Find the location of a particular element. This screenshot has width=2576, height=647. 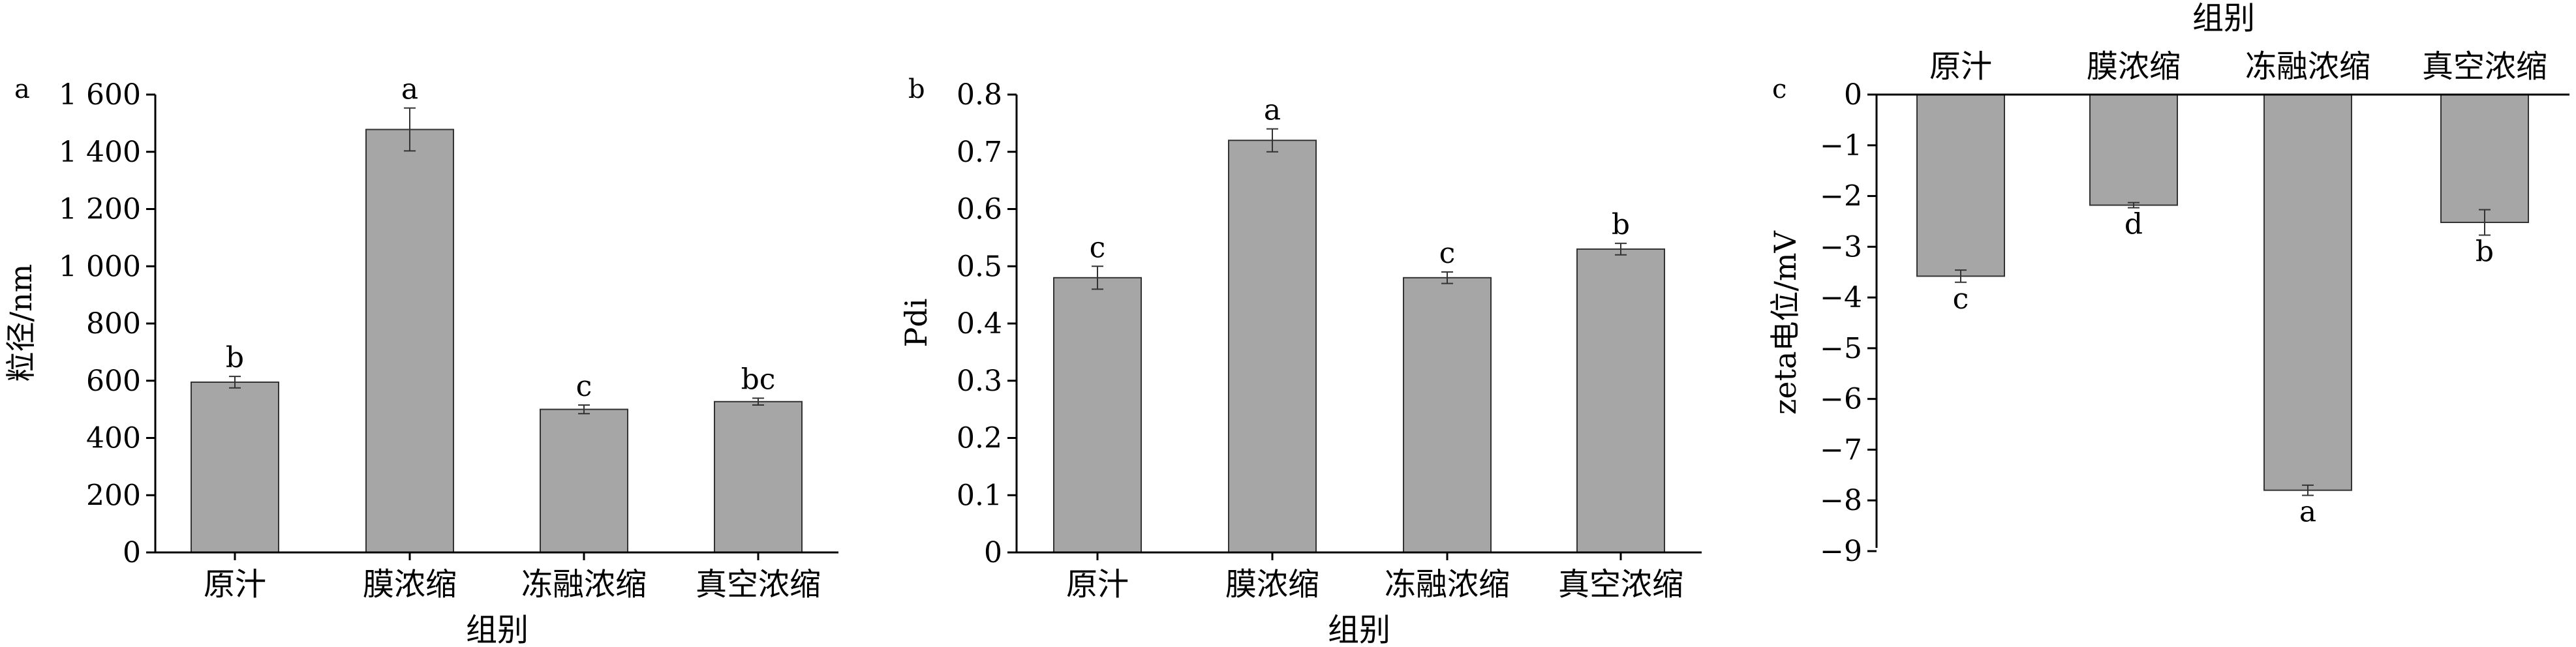

panel-a-x-axis-ticks: 原汁 膜浓缩 冻融浓缩 真空浓缩 is located at coordinates (512, 577).